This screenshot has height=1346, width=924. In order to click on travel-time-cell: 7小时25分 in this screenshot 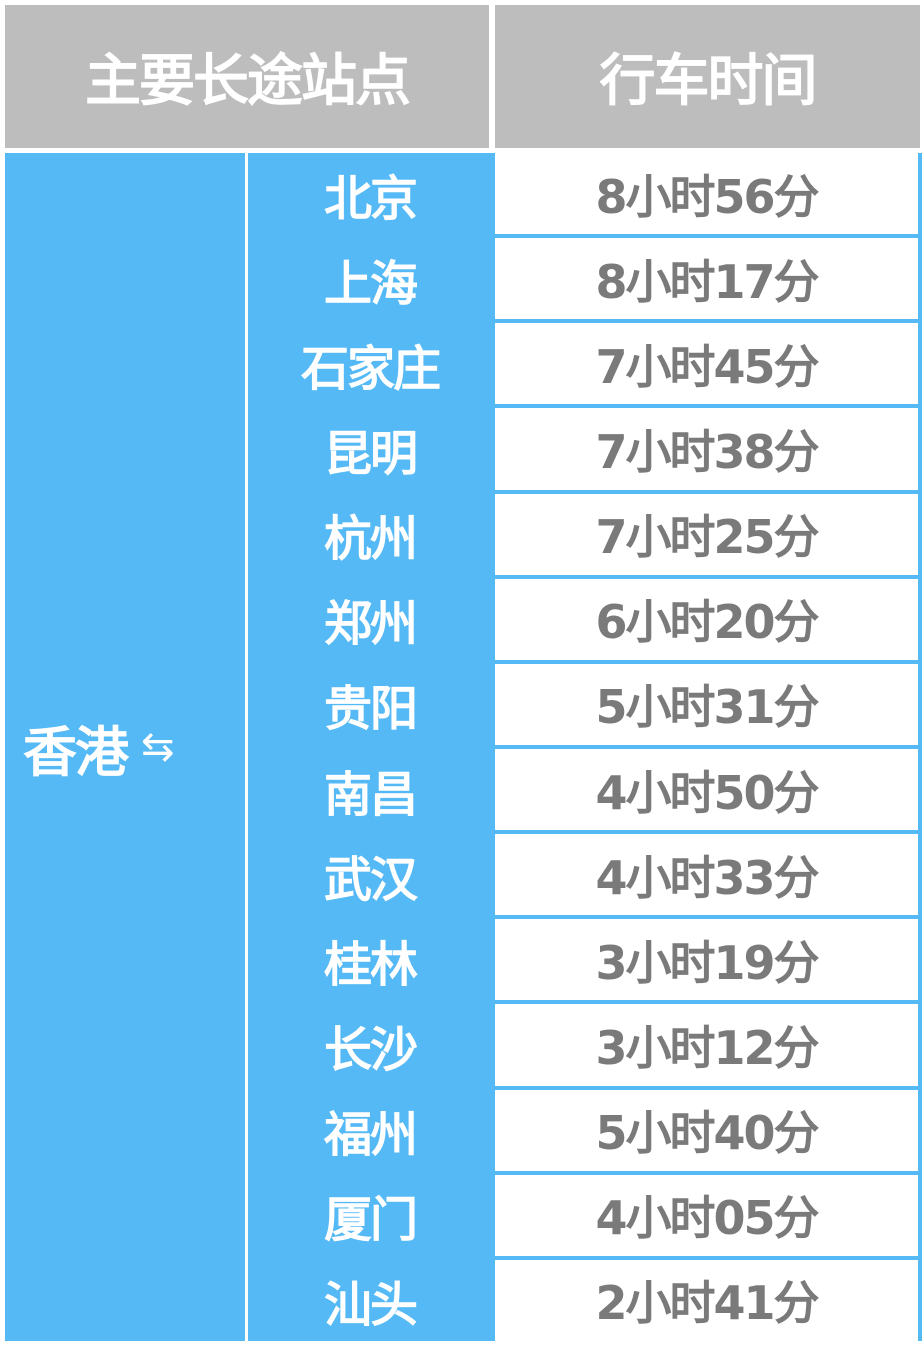, I will do `click(706, 534)`.